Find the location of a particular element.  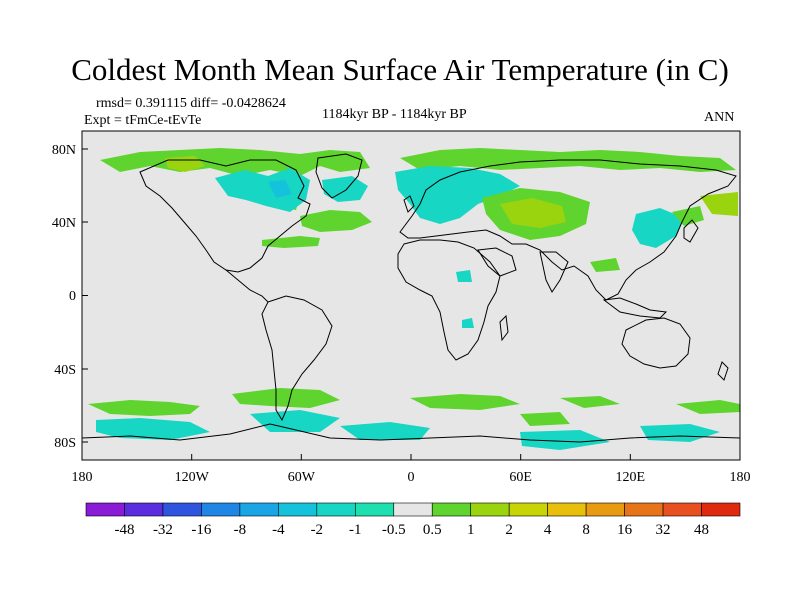

colorbar-label: -16 is located at coordinates (201, 530).